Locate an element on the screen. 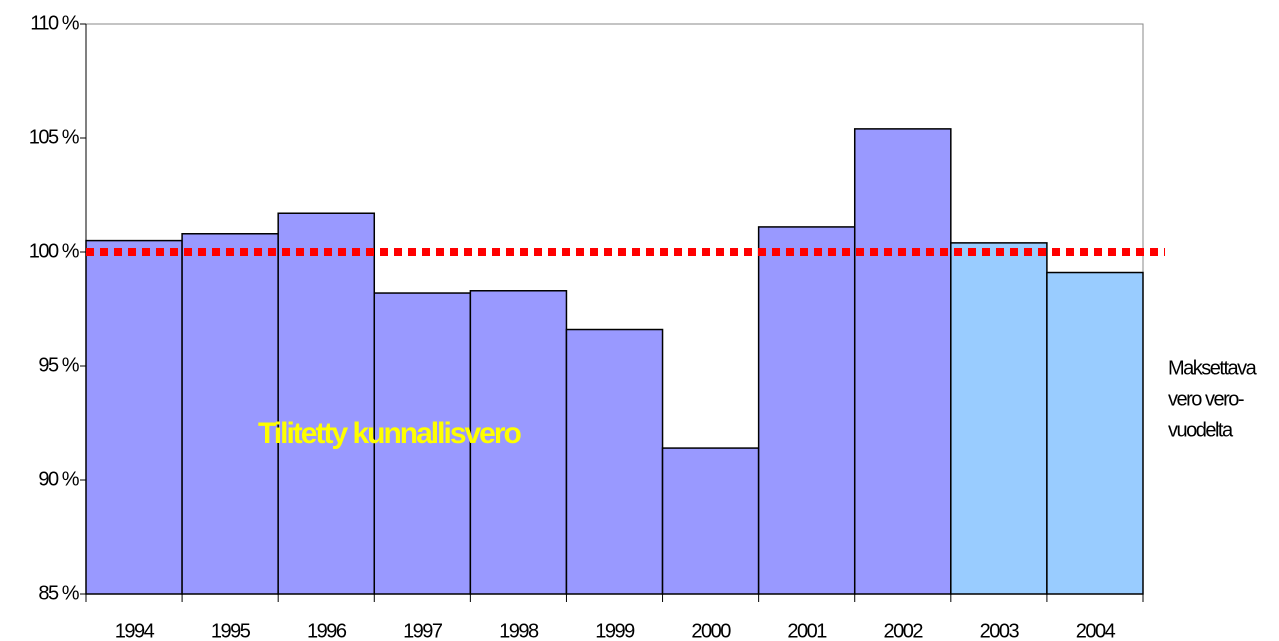 The width and height of the screenshot is (1279, 641). y-tick-label: 110 % is located at coordinates (54, 23).